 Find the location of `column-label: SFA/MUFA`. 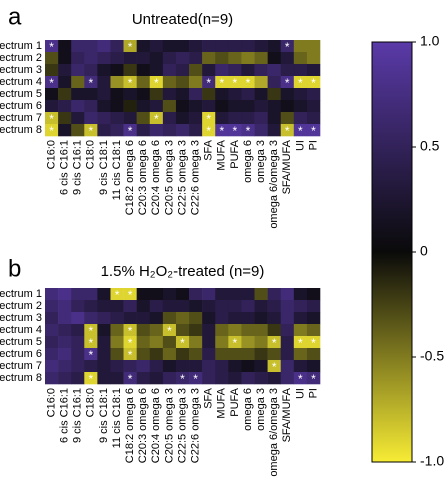

column-label: SFA/MUFA is located at coordinates (287, 166).